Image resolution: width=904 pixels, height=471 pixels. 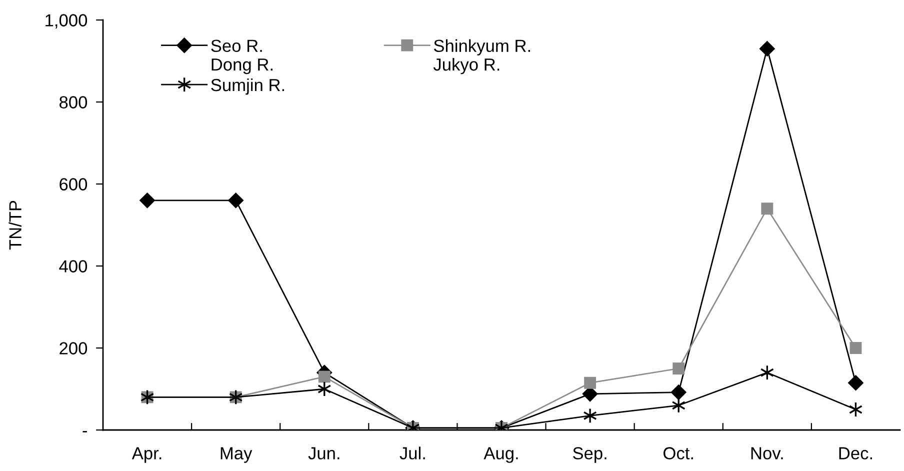 I want to click on legend-label: Seo R. Dong R., so click(x=241, y=57).